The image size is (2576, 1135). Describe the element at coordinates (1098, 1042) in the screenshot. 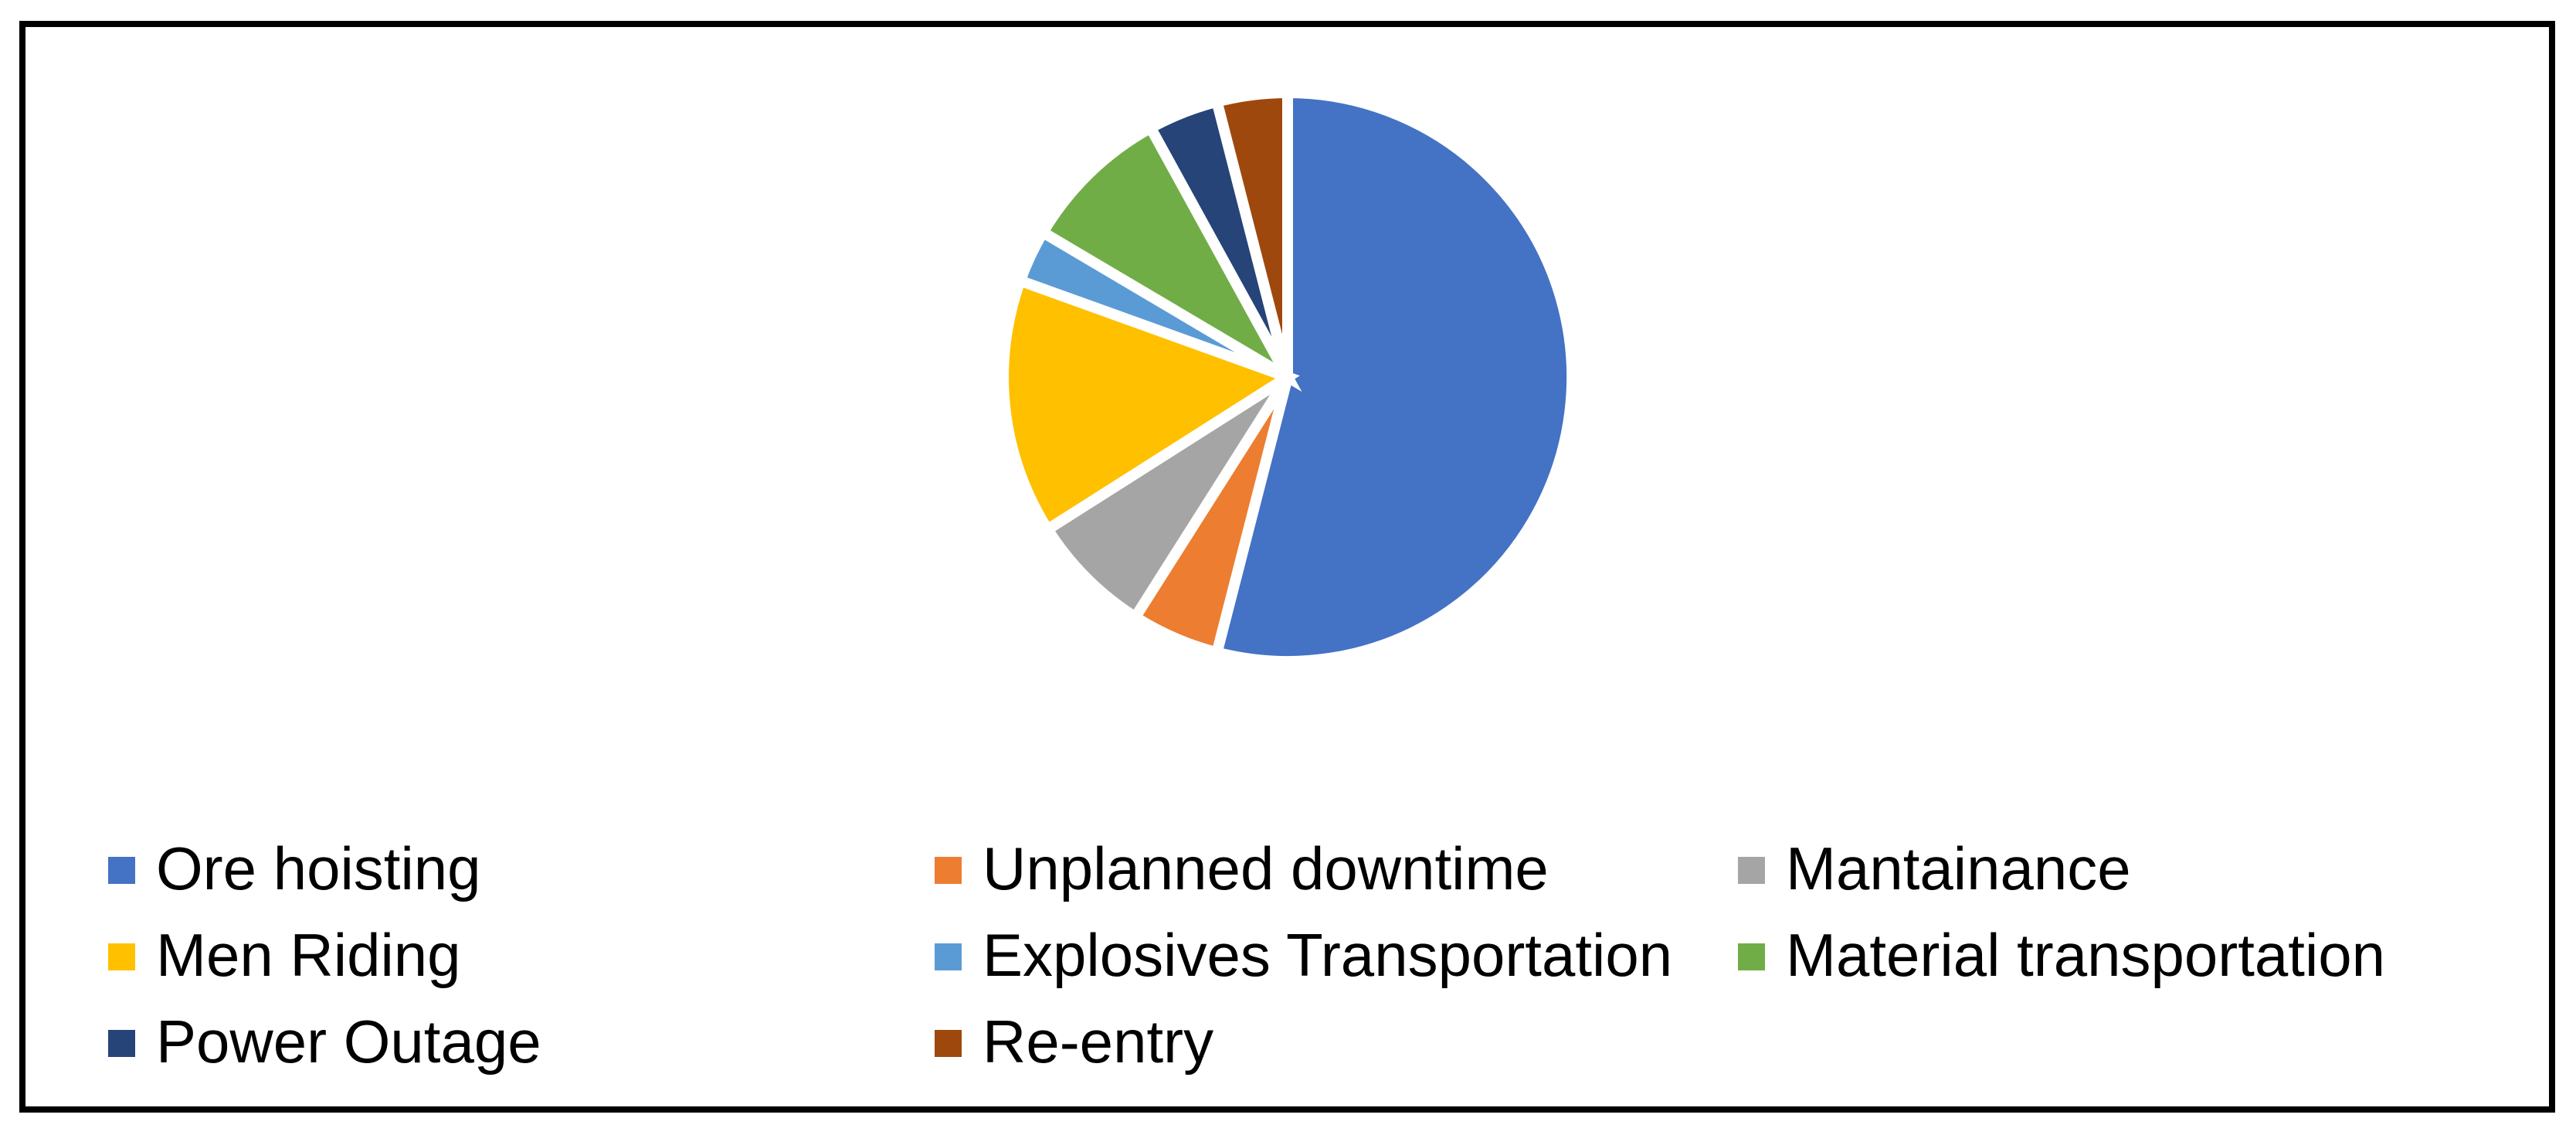

I see `legend-label: Re-entry` at that location.